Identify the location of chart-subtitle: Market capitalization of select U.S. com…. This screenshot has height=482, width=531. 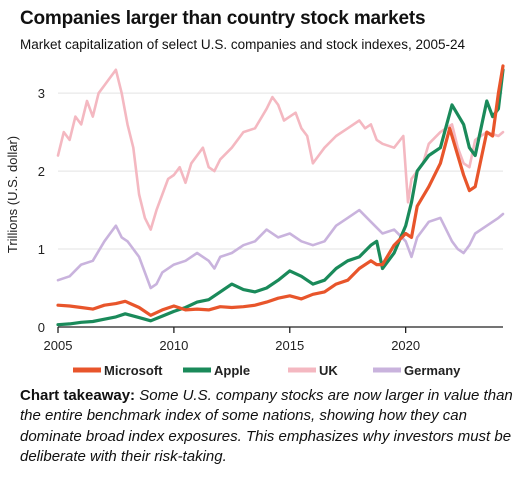
(242, 44).